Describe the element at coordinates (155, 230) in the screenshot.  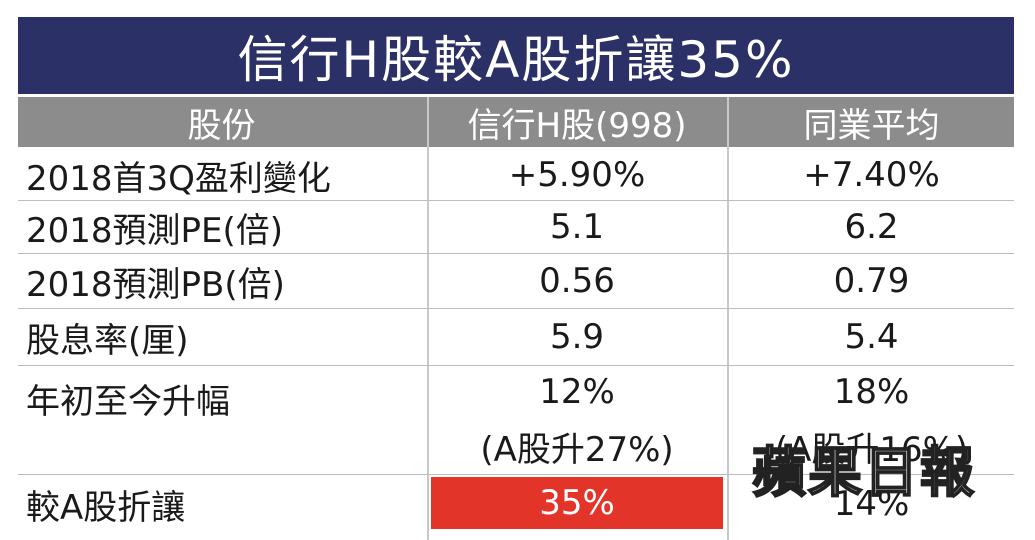
I see `row-label: 2018預測PE(倍)` at that location.